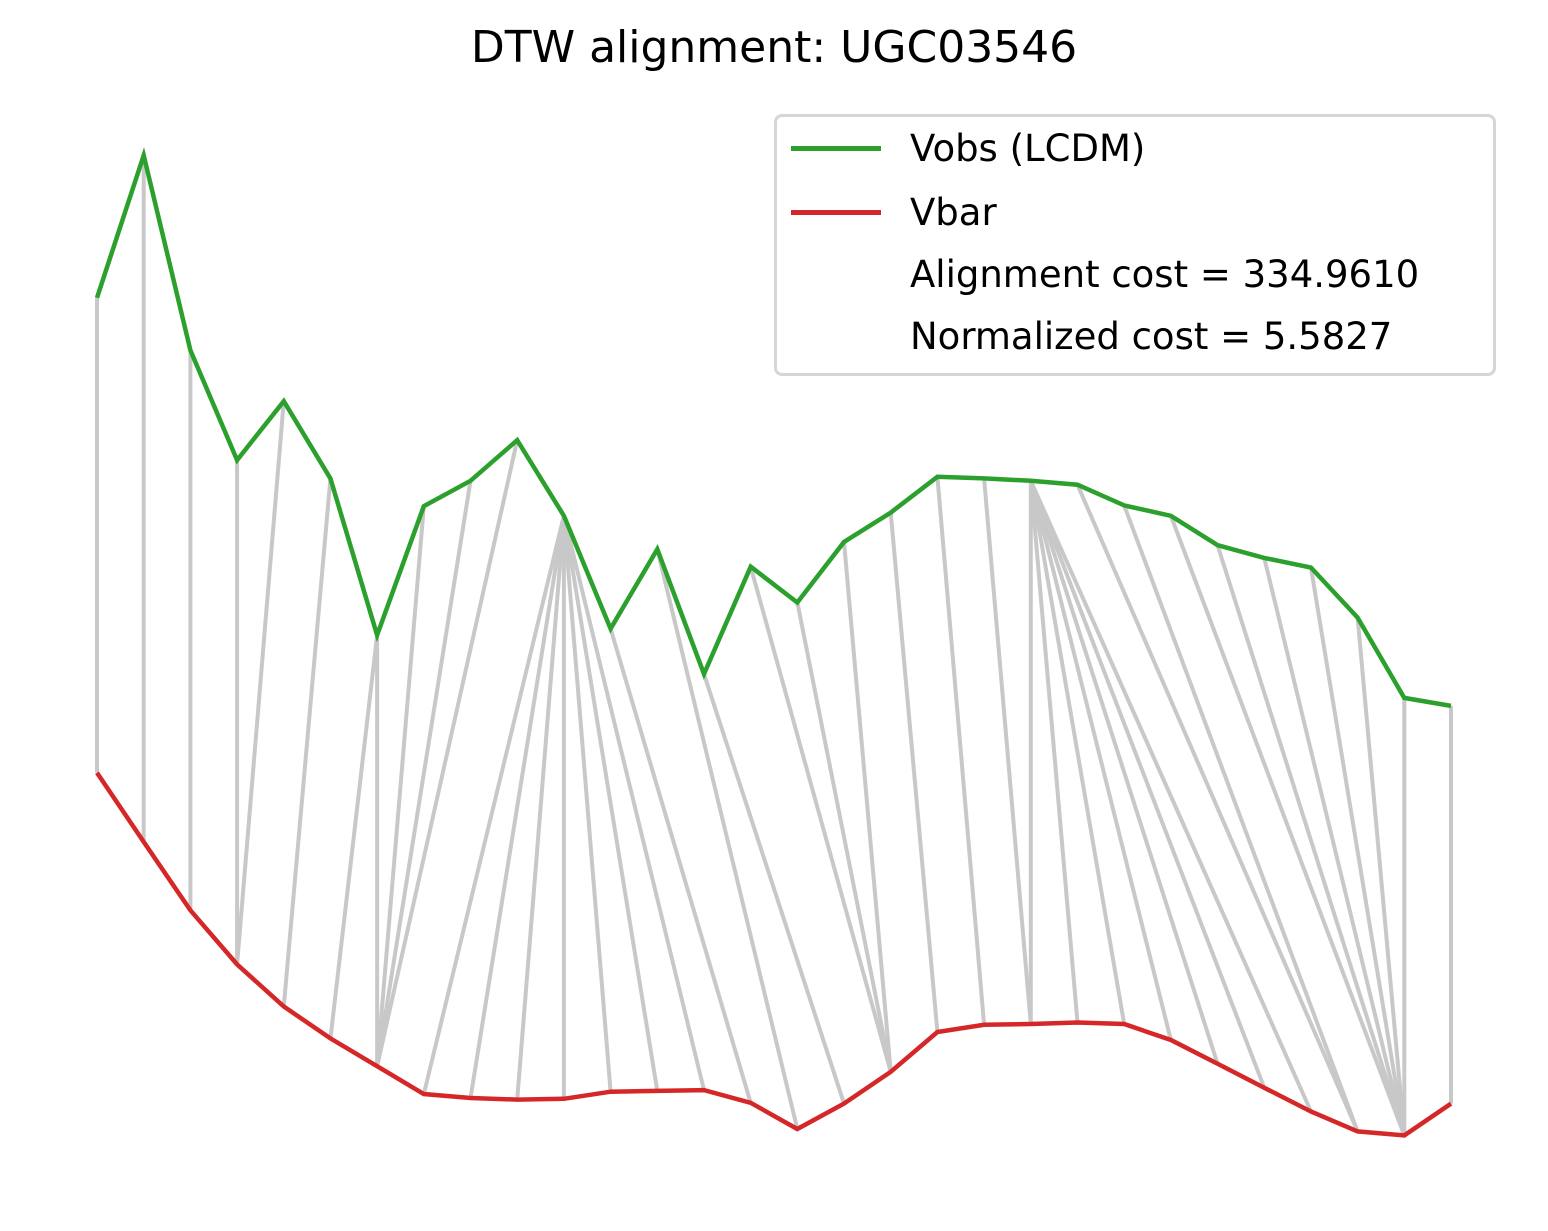 The height and width of the screenshot is (1231, 1548). I want to click on legend-entry-normalized-cost: Normalized cost = 5.5827, so click(1135, 337).